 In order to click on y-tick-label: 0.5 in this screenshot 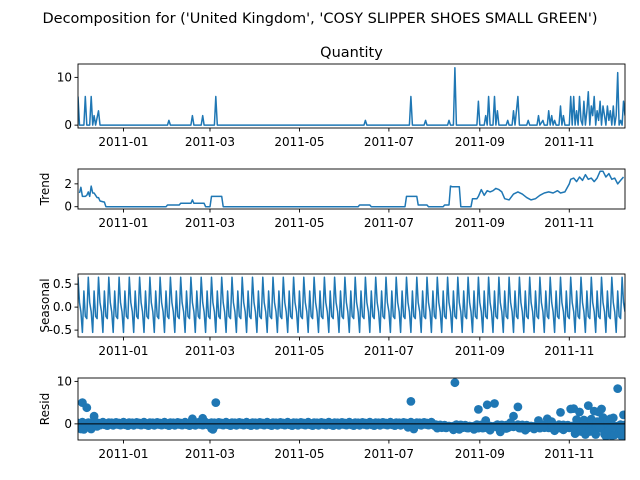, I will do `click(62, 284)`.